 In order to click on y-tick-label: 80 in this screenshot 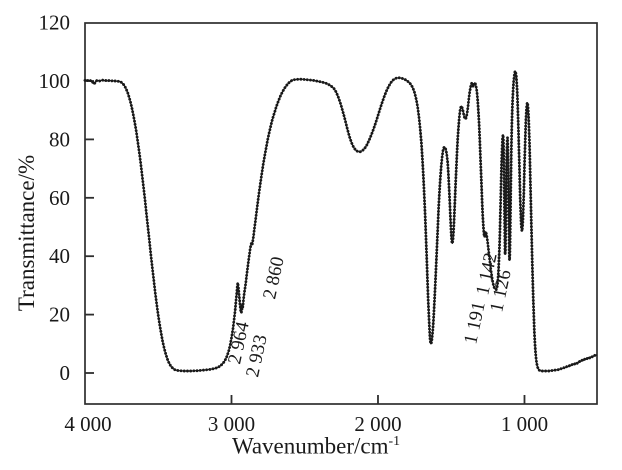, I will do `click(59, 139)`.